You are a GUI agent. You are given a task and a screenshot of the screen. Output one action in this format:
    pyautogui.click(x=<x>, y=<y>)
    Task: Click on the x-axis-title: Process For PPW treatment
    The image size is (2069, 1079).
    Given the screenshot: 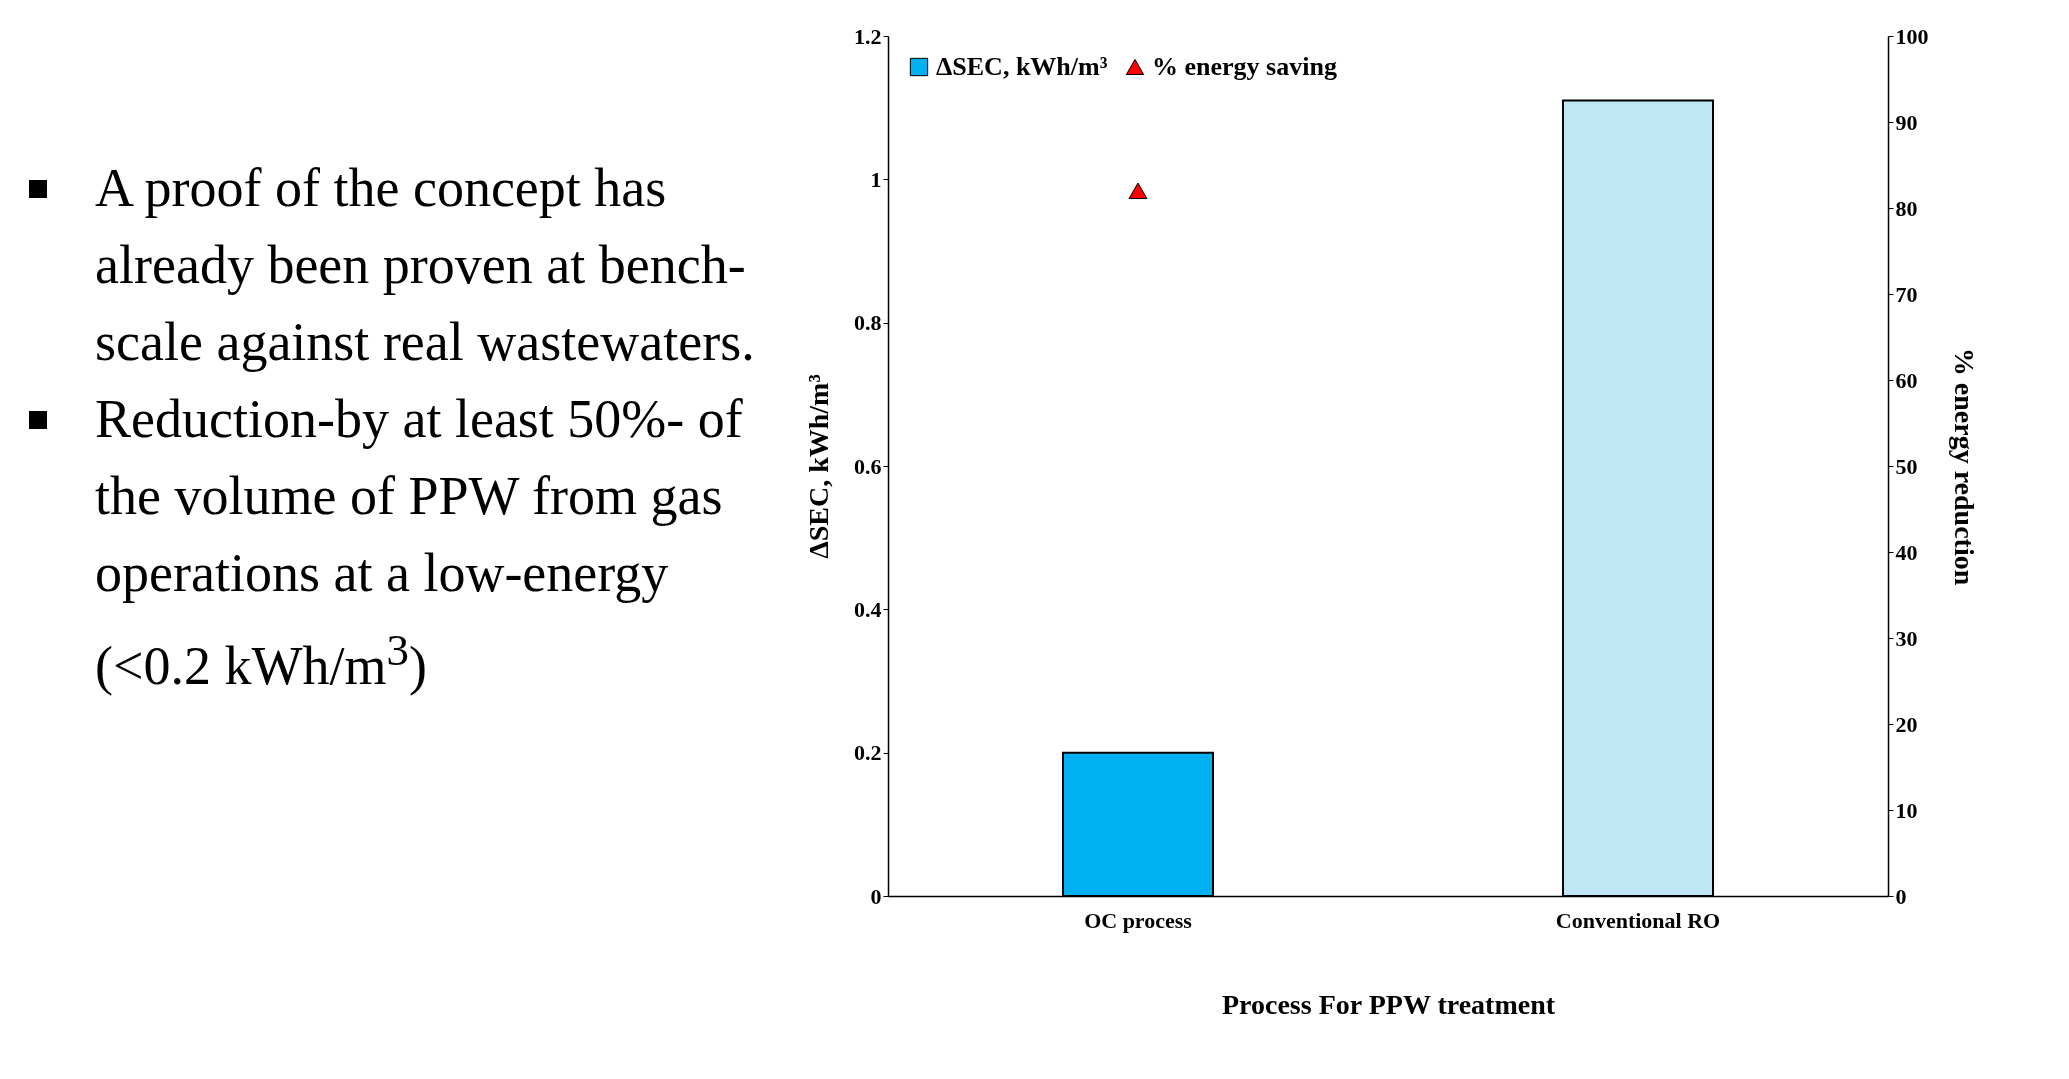 What is the action you would take?
    pyautogui.click(x=1388, y=1004)
    